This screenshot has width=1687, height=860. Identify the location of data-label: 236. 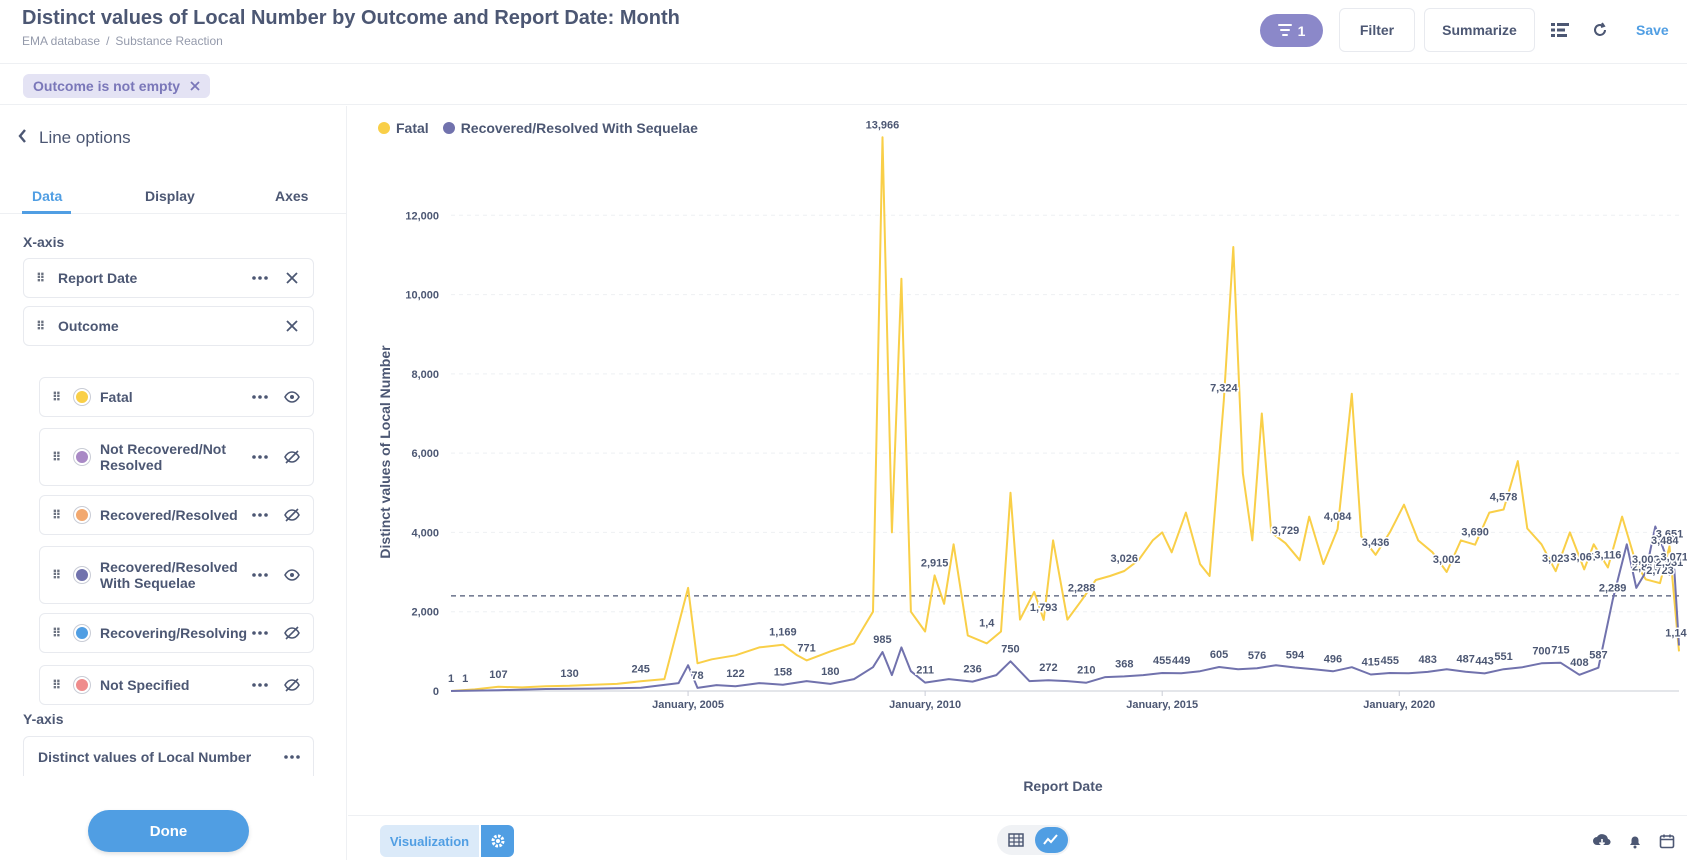
(972, 670).